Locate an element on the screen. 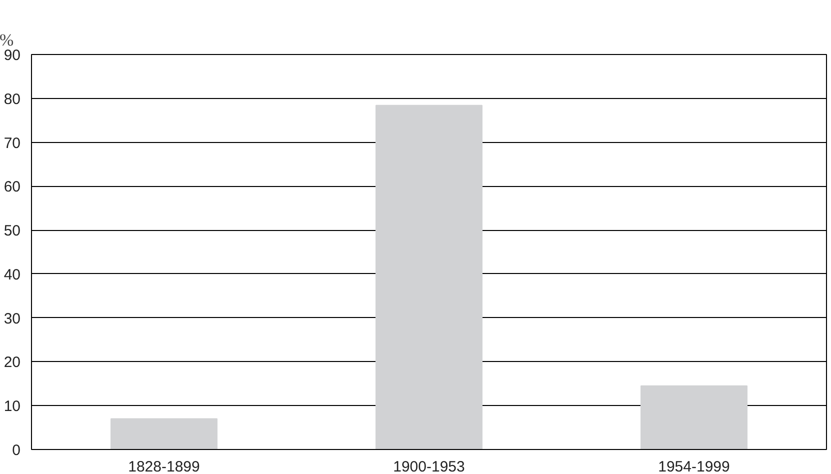  y-tick-label: 60 is located at coordinates (12, 187).